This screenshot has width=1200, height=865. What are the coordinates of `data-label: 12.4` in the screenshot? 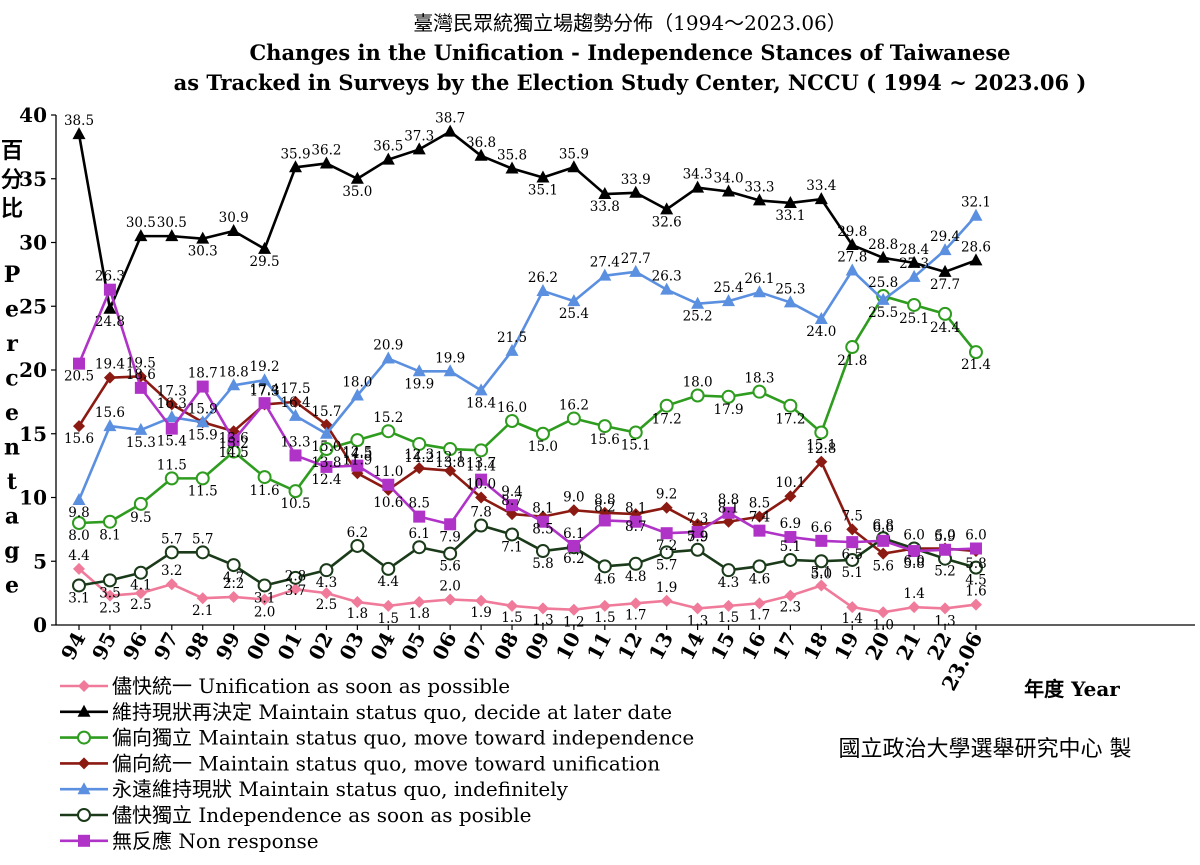 It's located at (326, 480).